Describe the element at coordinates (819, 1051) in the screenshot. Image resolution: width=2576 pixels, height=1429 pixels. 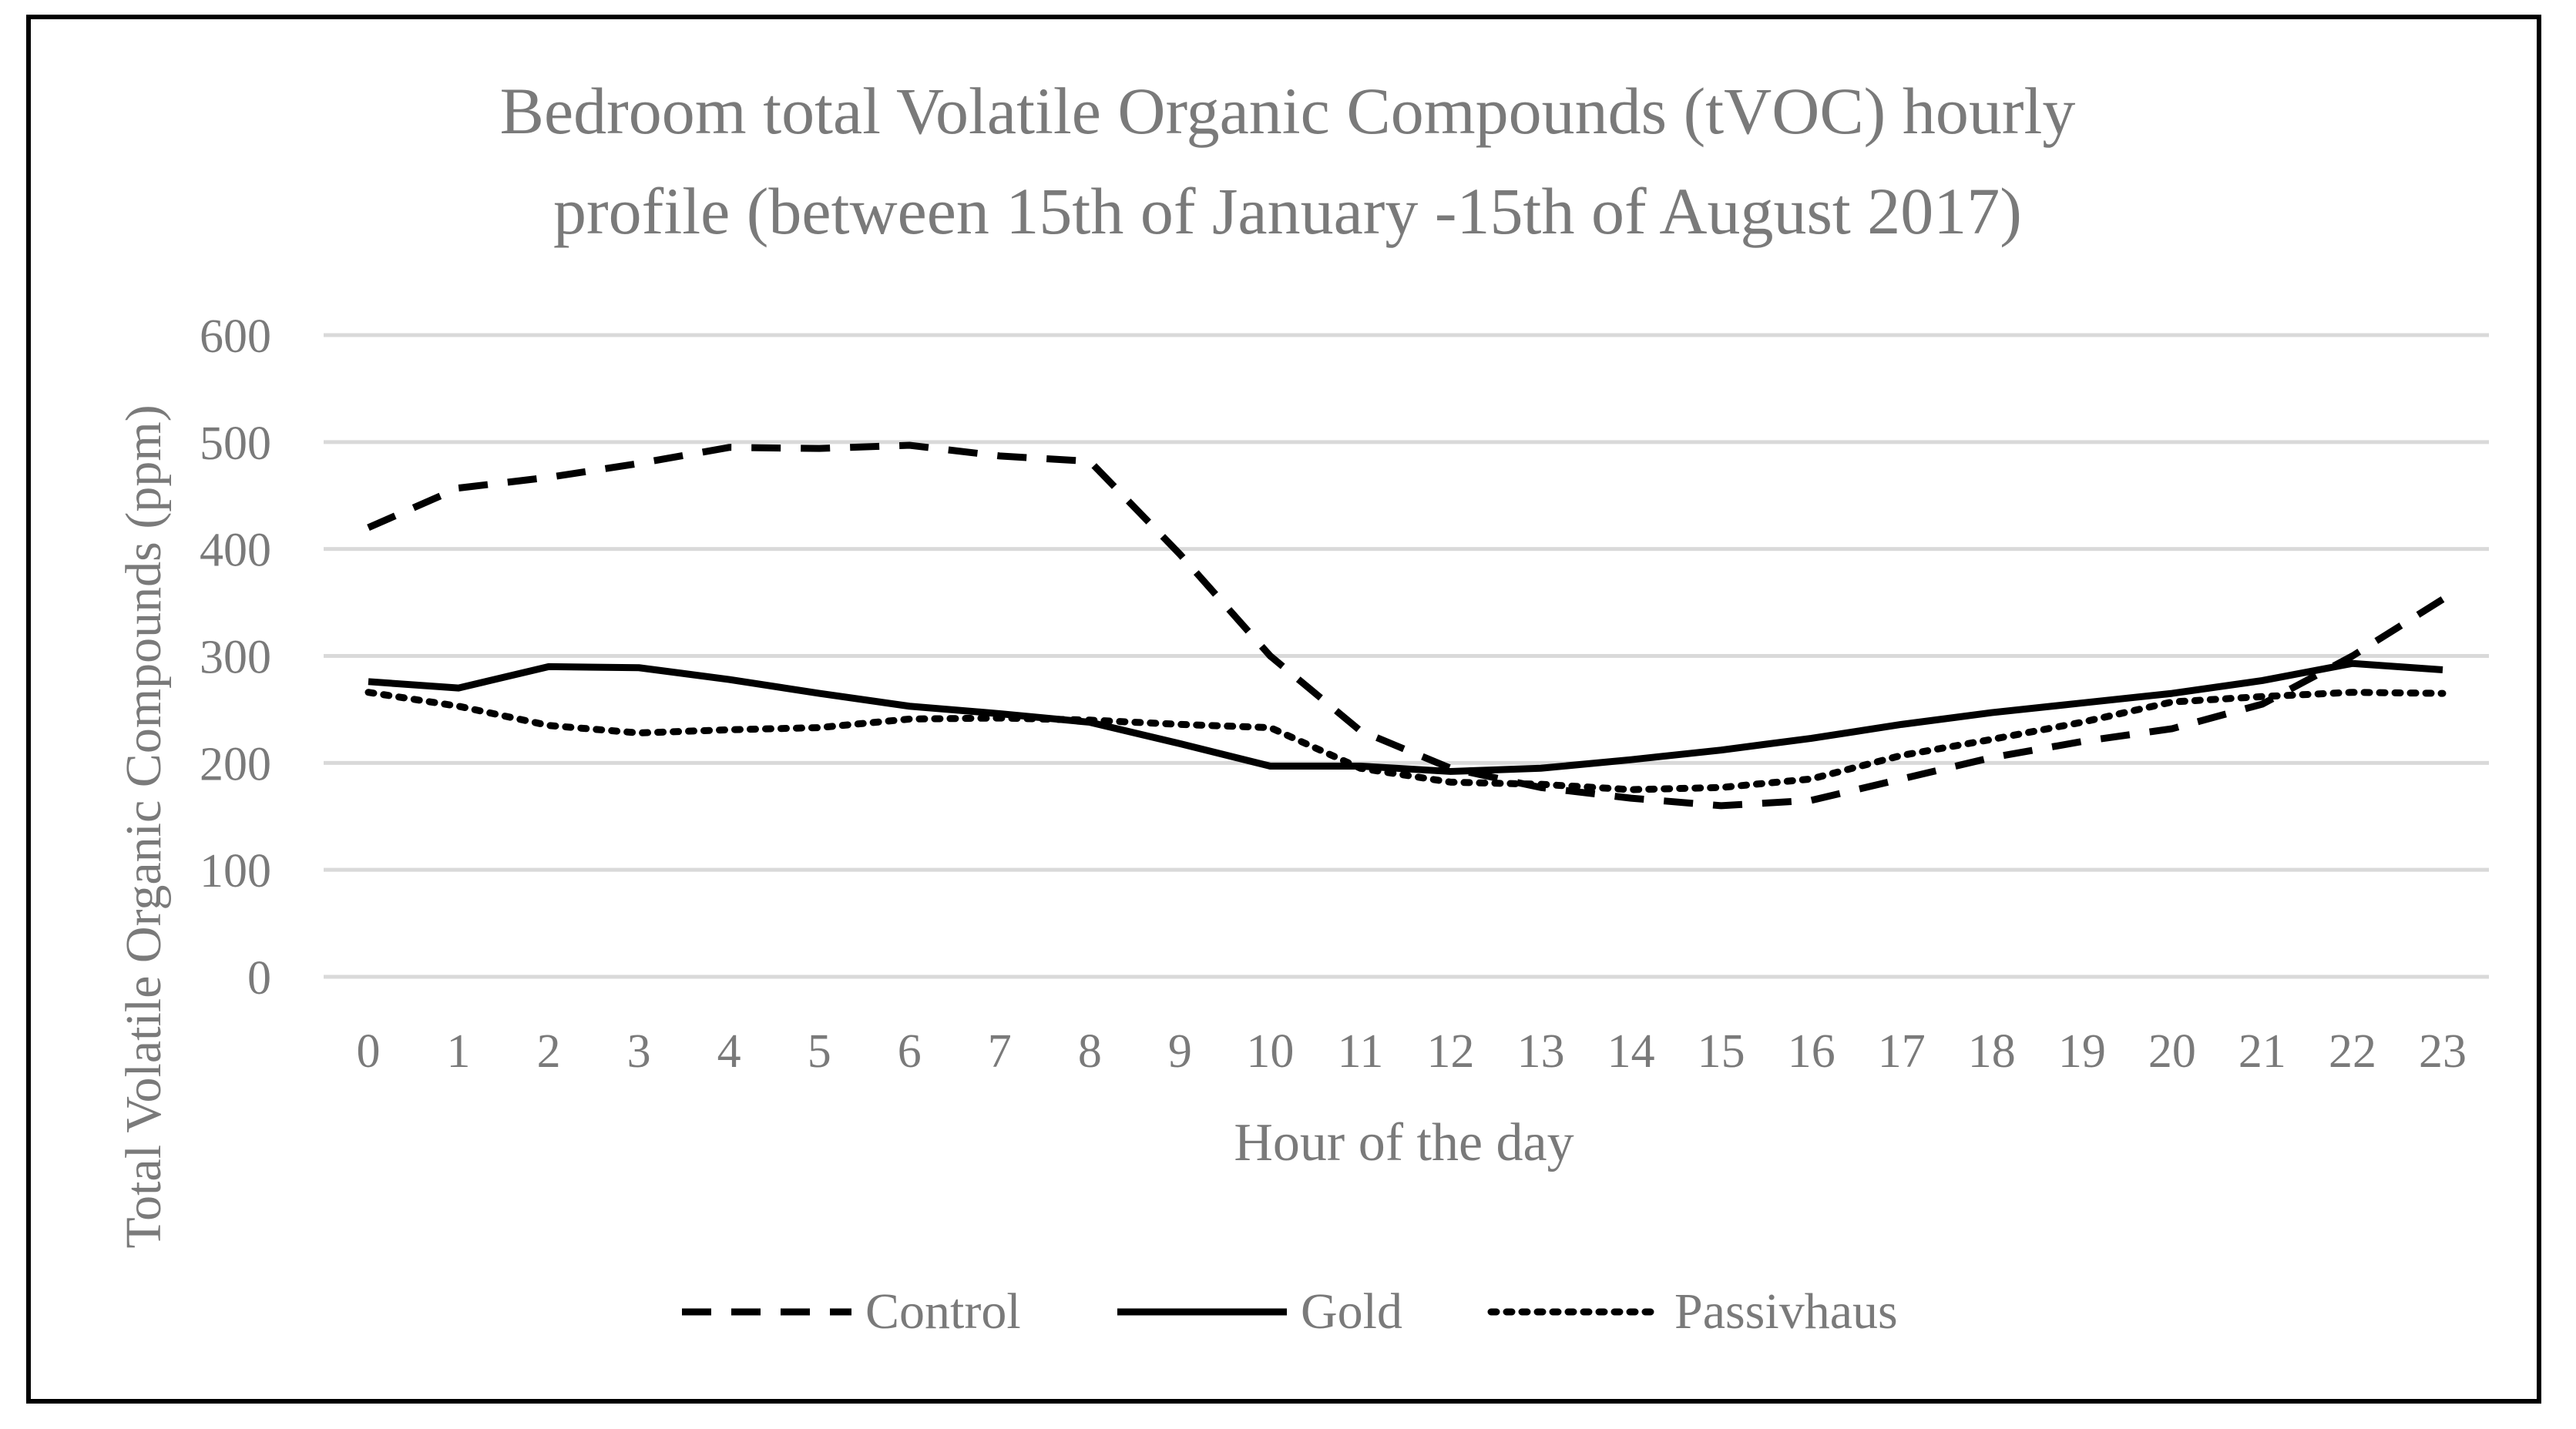
I see `x-tick-label: 5` at that location.